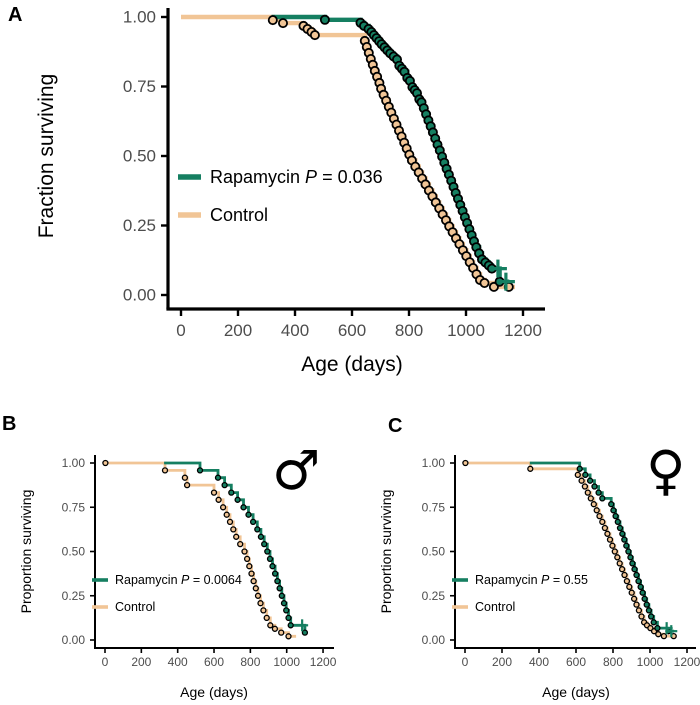 The width and height of the screenshot is (700, 705). What do you see at coordinates (214, 692) in the screenshot?
I see `x-axis-title: Age (days)` at bounding box center [214, 692].